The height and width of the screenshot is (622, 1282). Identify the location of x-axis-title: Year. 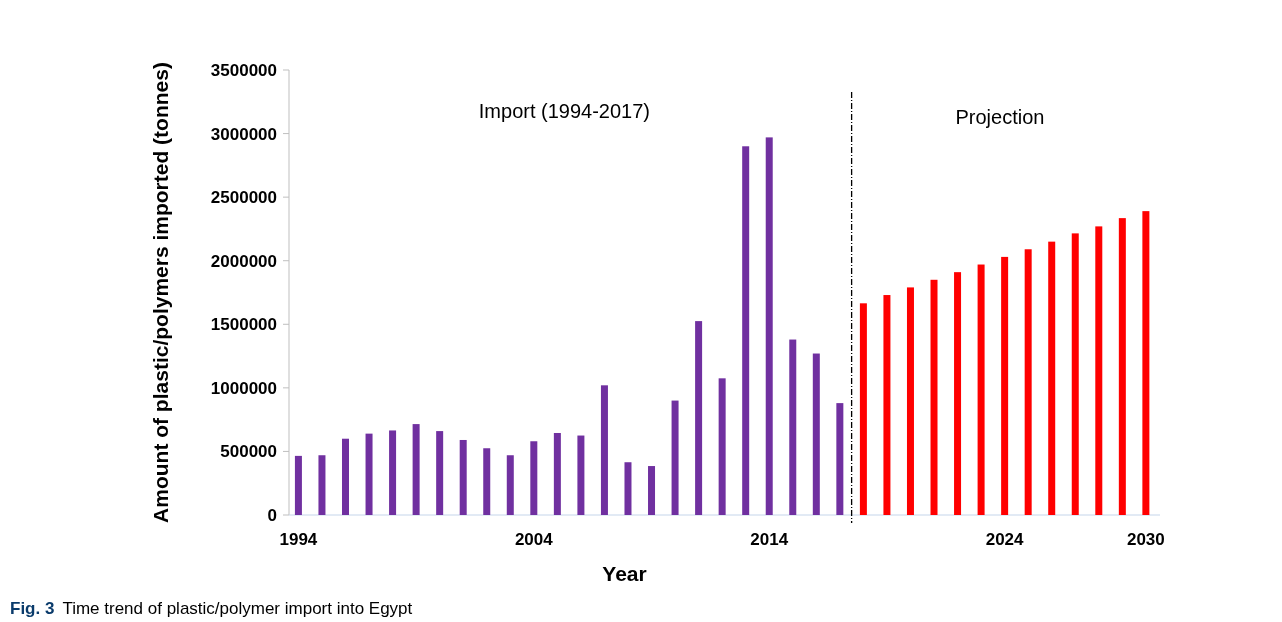
(624, 573).